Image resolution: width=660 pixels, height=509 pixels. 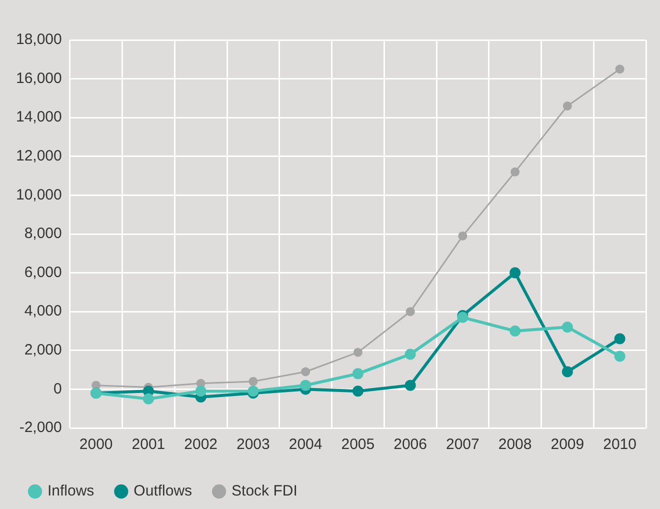 What do you see at coordinates (253, 445) in the screenshot?
I see `x-tick-label: 2003` at bounding box center [253, 445].